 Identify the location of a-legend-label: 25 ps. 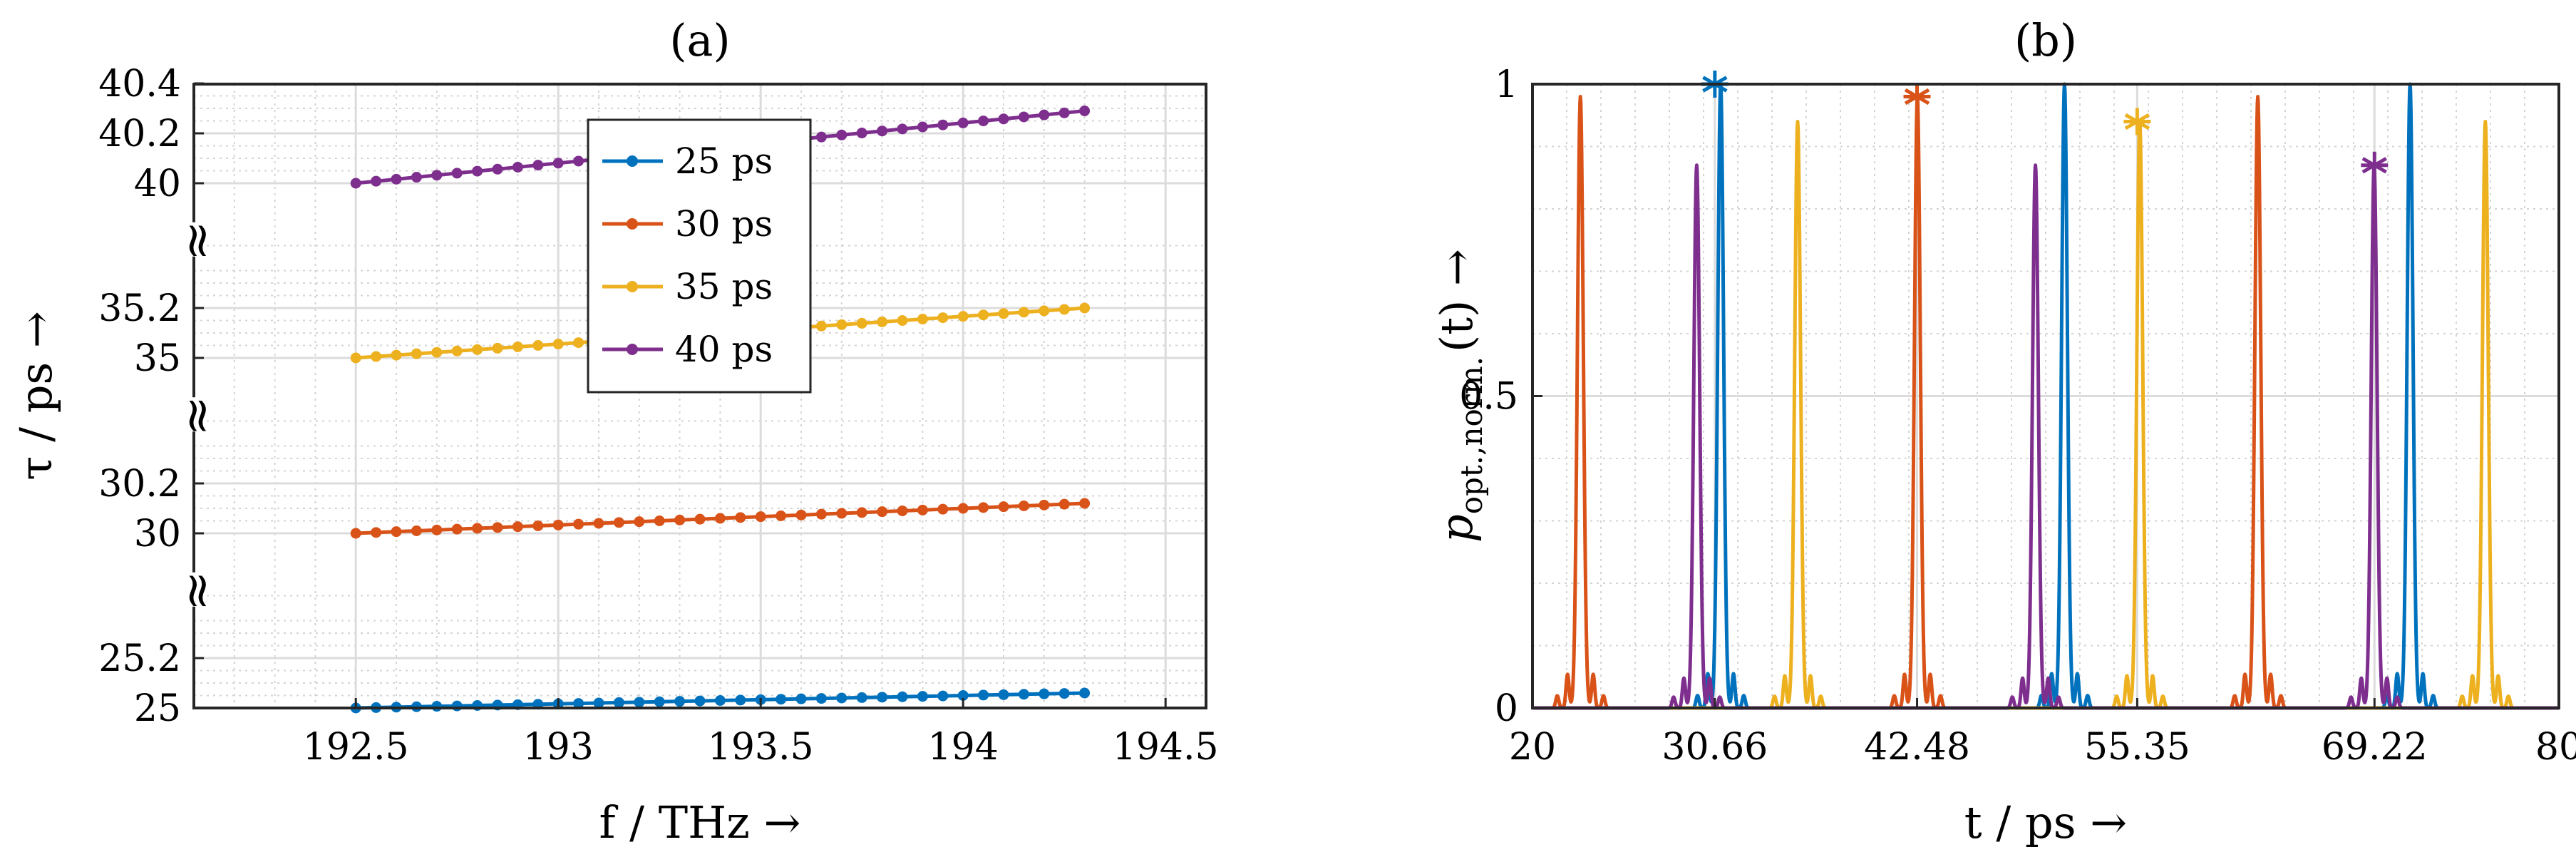
(724, 161).